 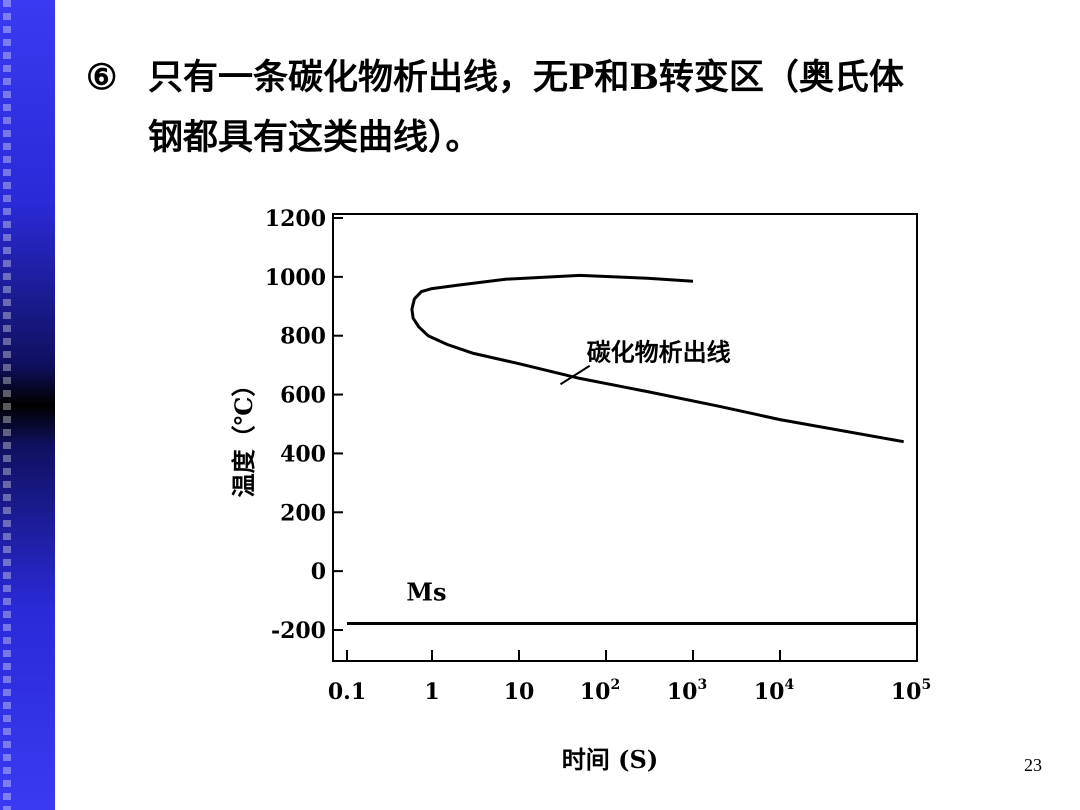 What do you see at coordinates (911, 691) in the screenshot?
I see `x-tick-label: 10⁵` at bounding box center [911, 691].